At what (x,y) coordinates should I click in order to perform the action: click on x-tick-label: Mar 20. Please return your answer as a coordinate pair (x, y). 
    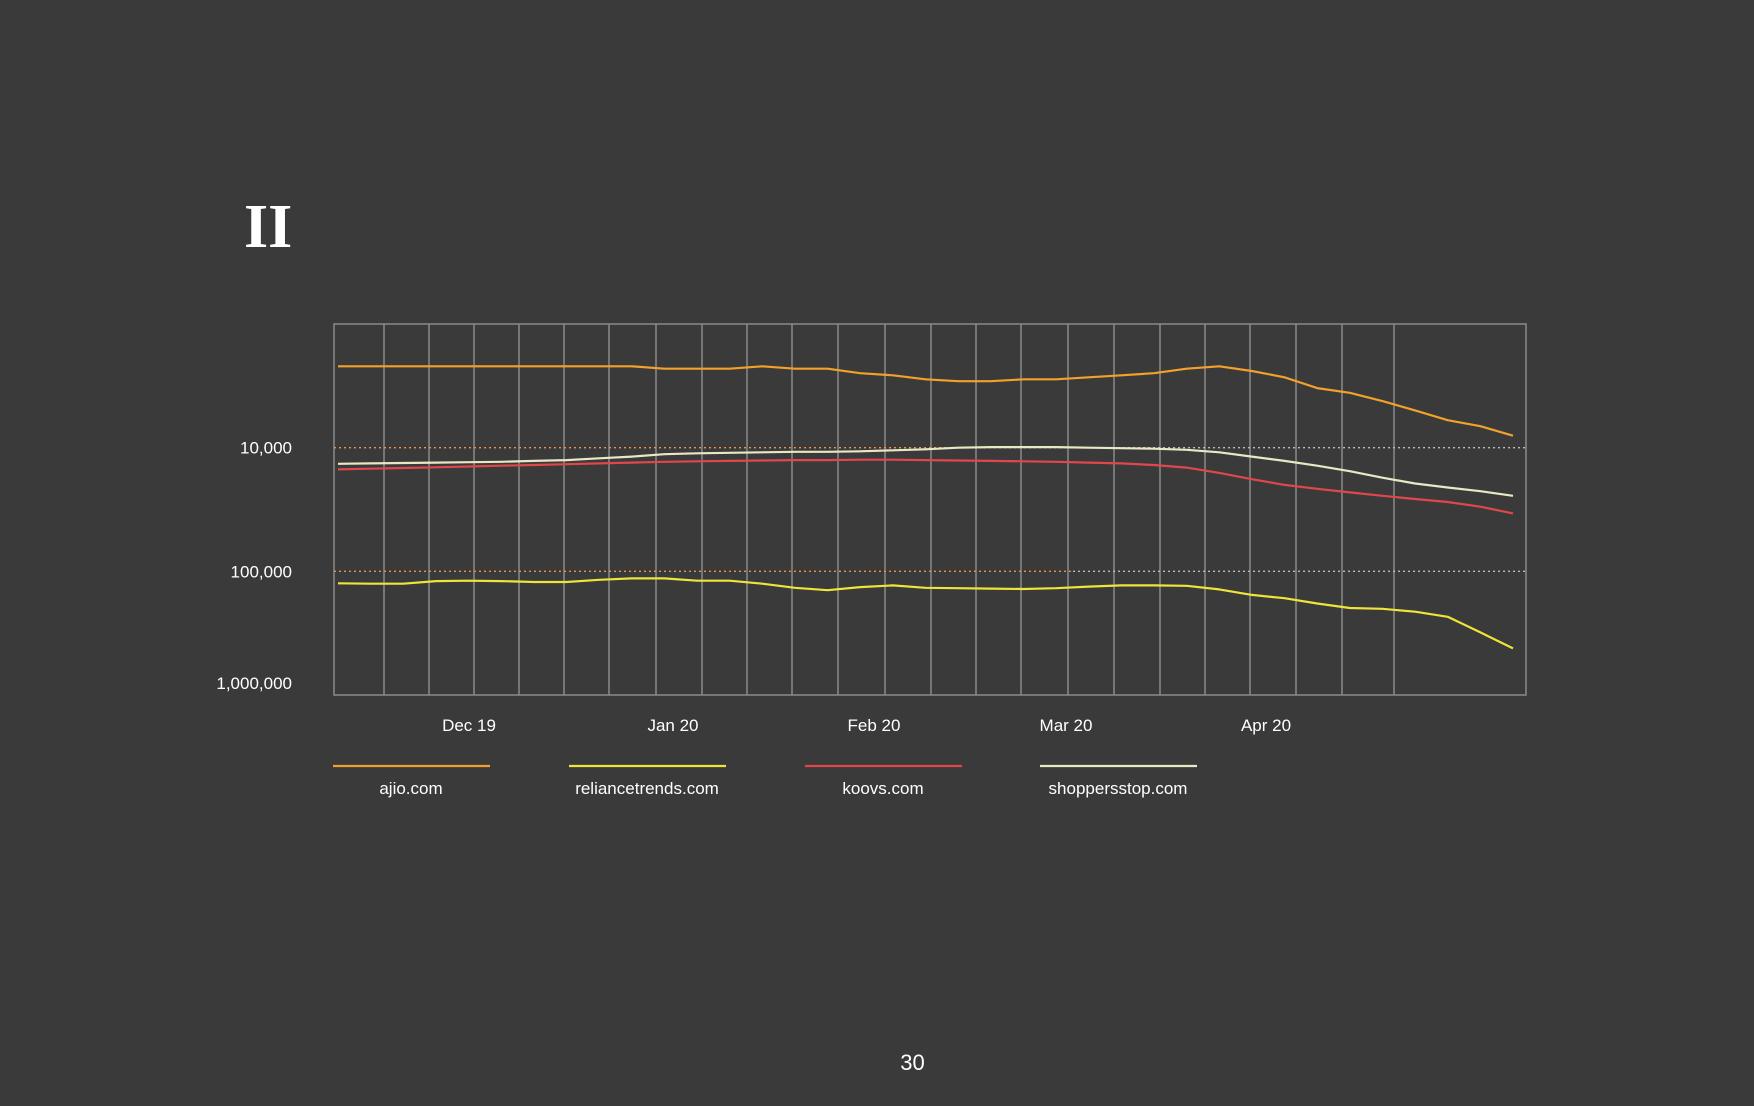
    Looking at the image, I should click on (1066, 725).